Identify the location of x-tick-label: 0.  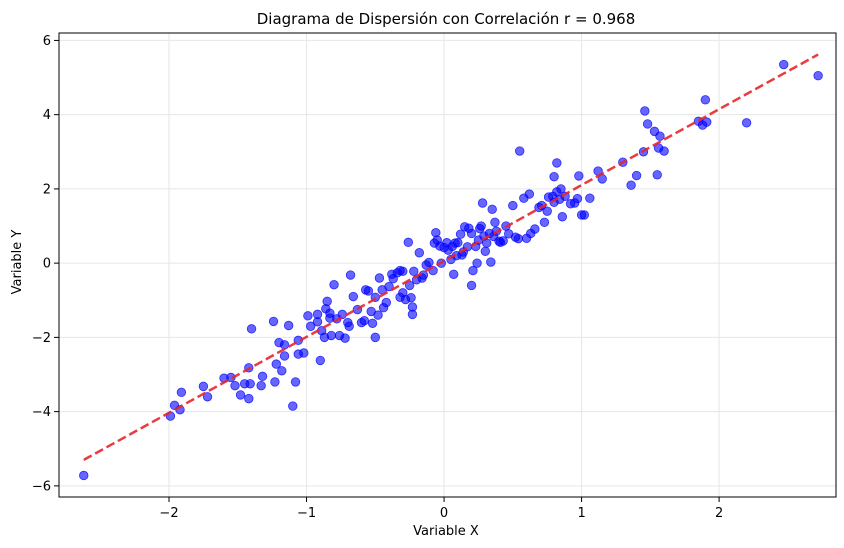
(444, 513).